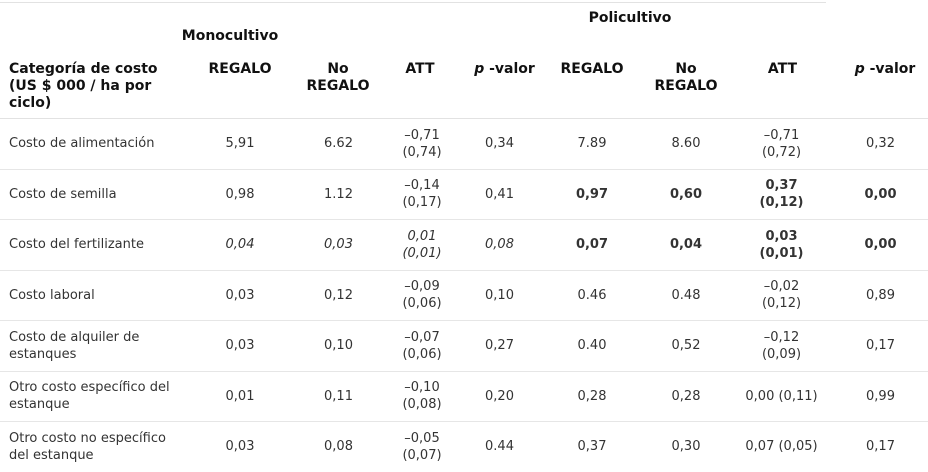 The image size is (928, 472). Describe the element at coordinates (89, 388) in the screenshot. I see `category-line1: Otro costo específico del` at that location.